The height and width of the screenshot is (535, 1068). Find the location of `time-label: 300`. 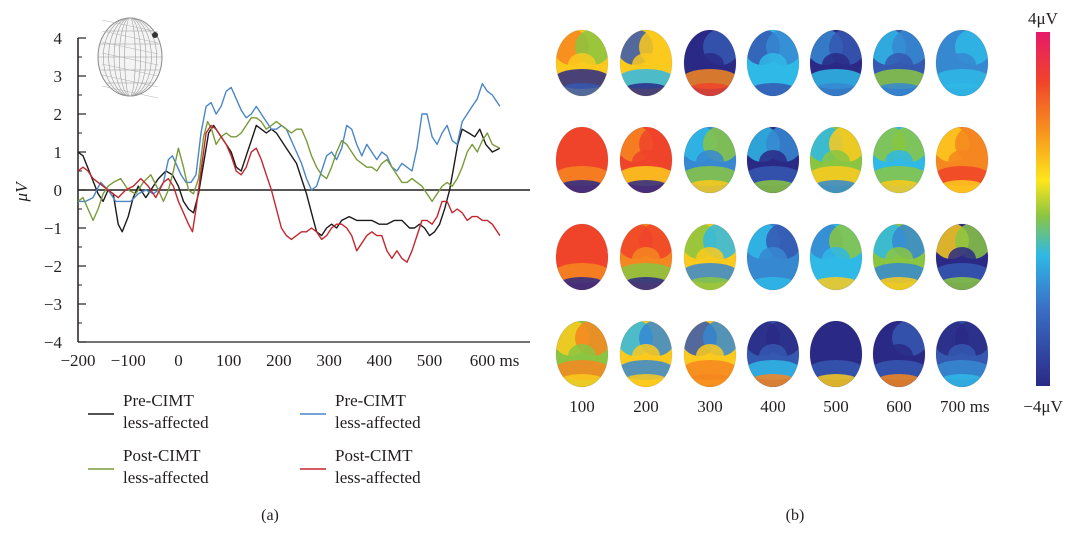

time-label: 300 is located at coordinates (710, 406).